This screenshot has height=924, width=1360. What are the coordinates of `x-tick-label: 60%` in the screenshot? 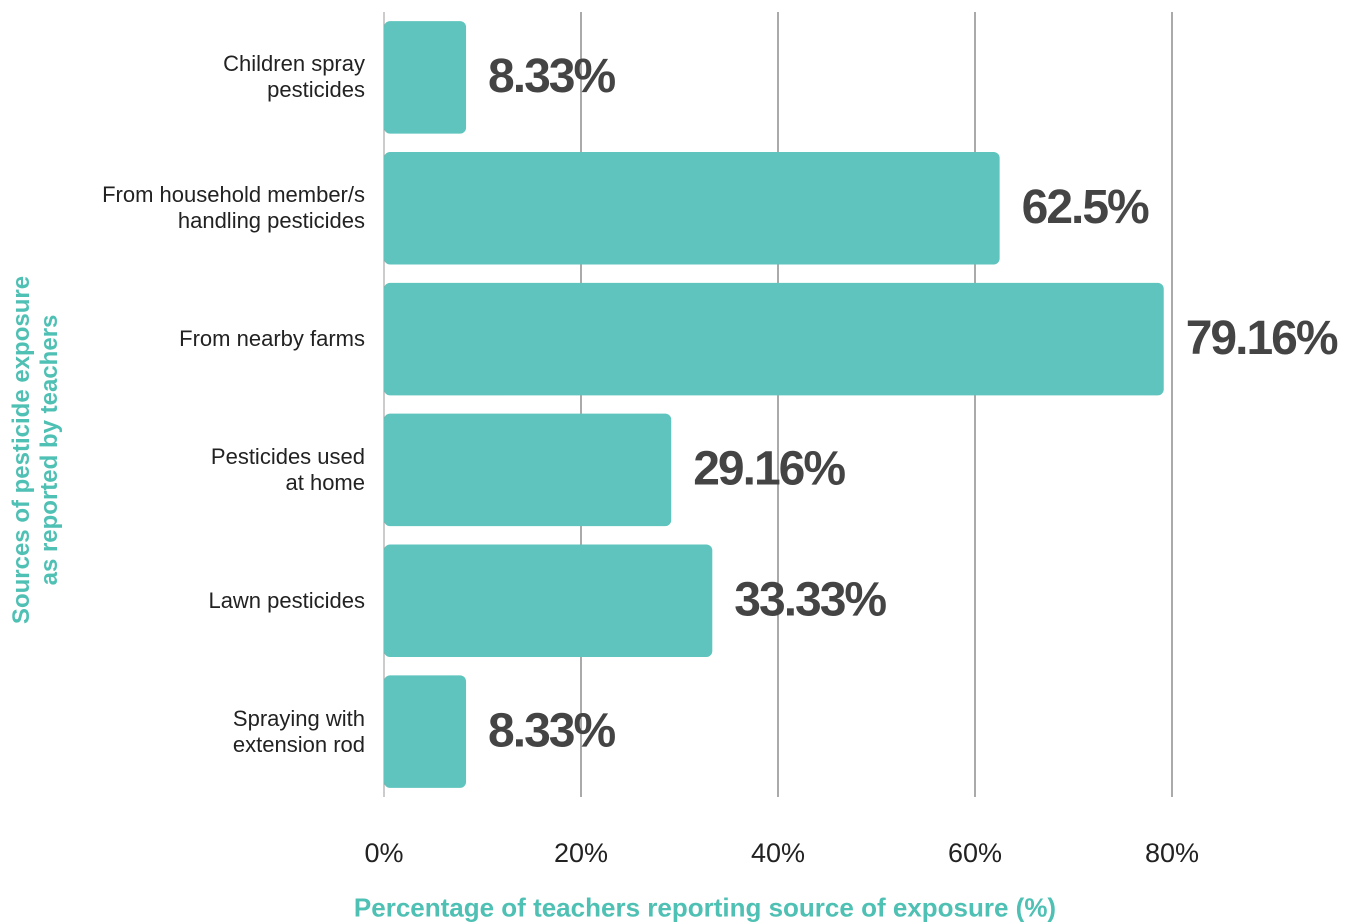 It's located at (975, 853).